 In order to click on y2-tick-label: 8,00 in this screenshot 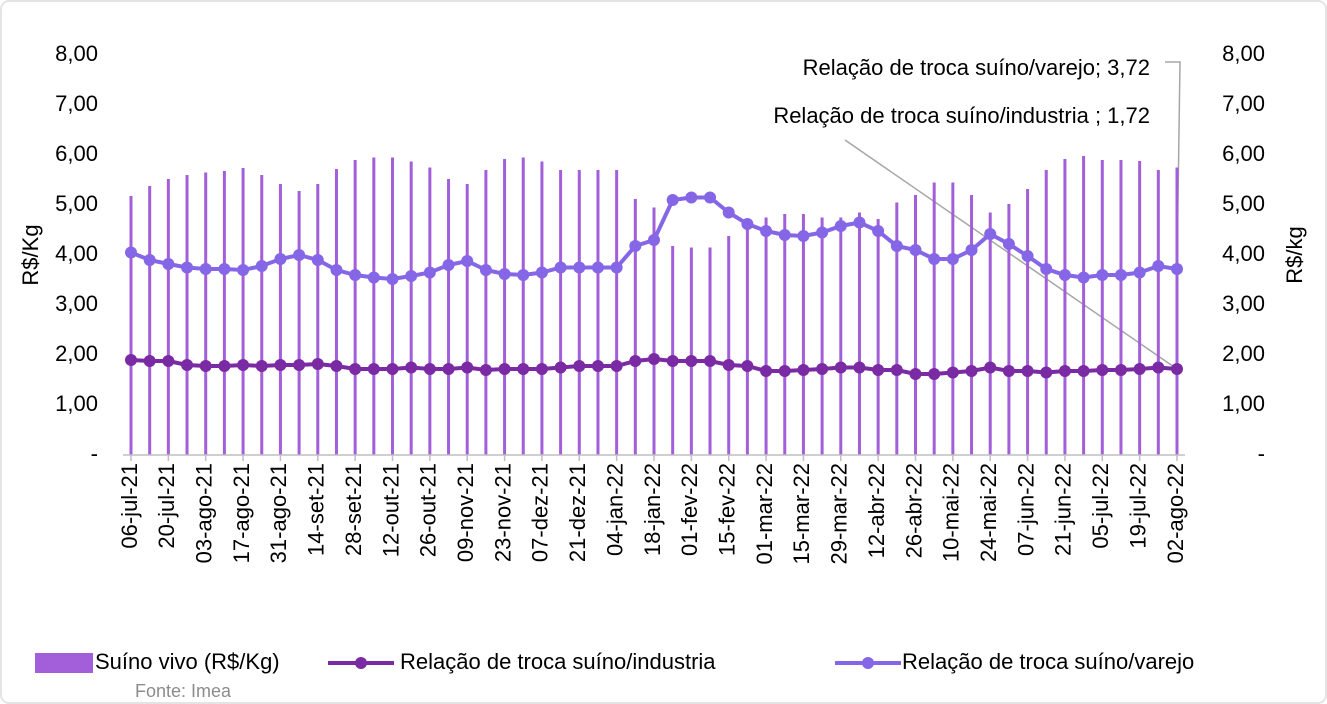, I will do `click(1243, 53)`.